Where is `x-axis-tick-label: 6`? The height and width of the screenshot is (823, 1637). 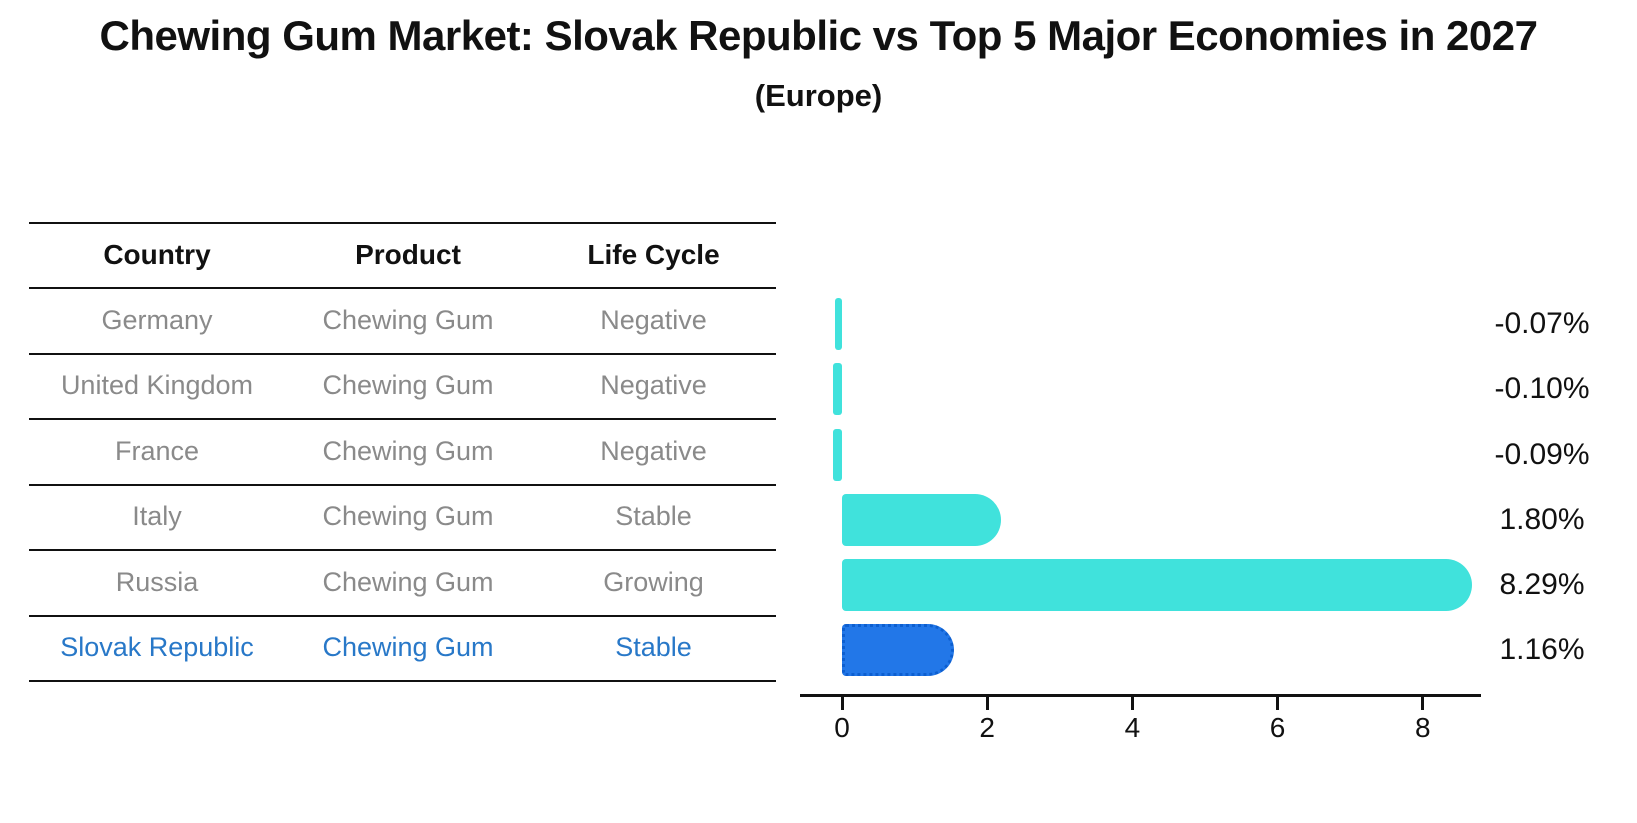 x-axis-tick-label: 6 is located at coordinates (1277, 727).